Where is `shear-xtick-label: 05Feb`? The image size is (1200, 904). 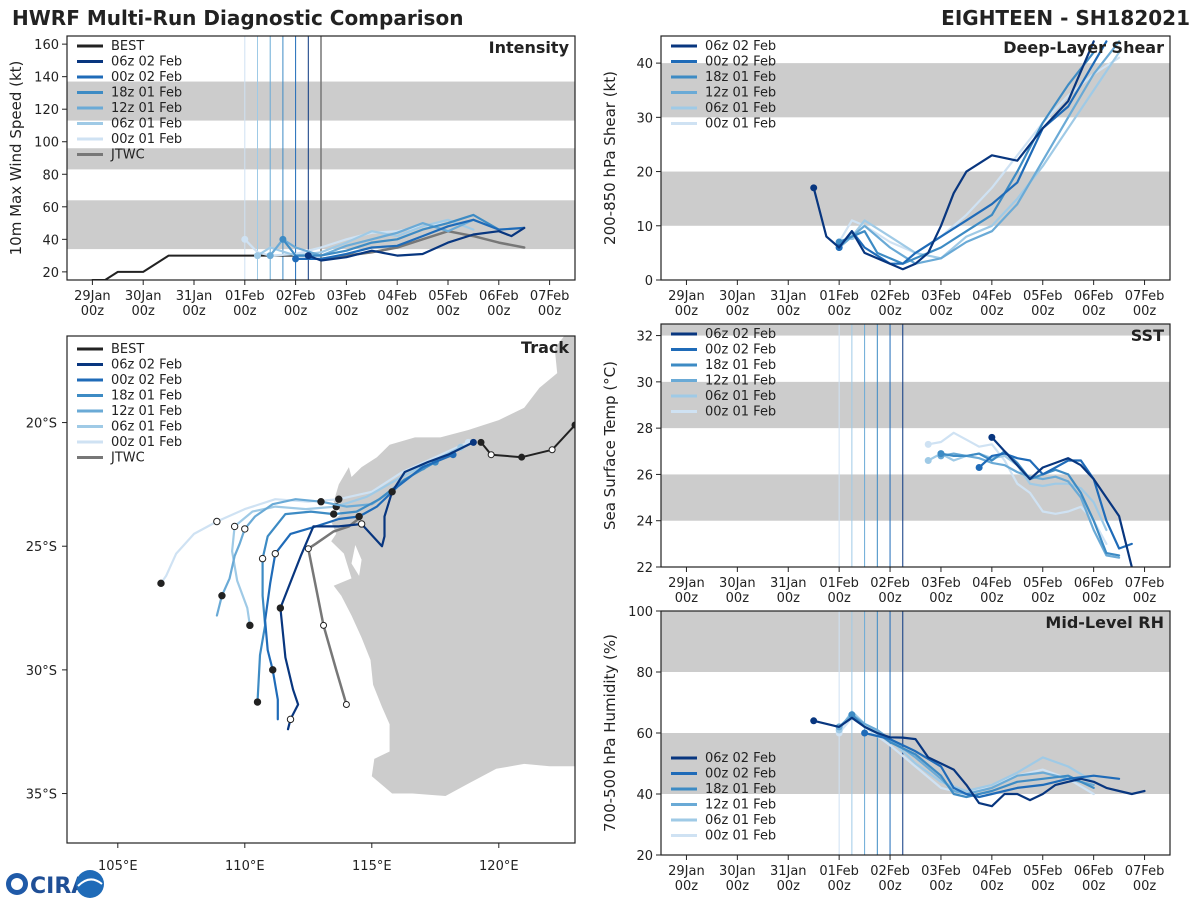 shear-xtick-label: 05Feb is located at coordinates (1043, 296).